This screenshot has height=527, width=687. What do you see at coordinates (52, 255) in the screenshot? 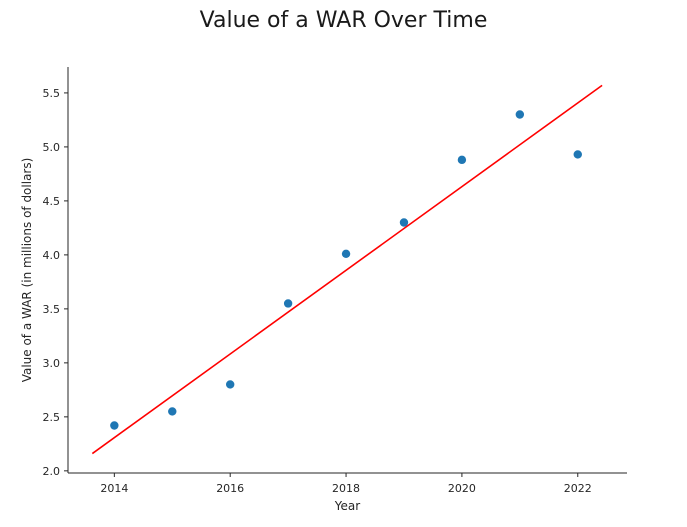
I see `y-tick-label: 4.0` at bounding box center [52, 255].